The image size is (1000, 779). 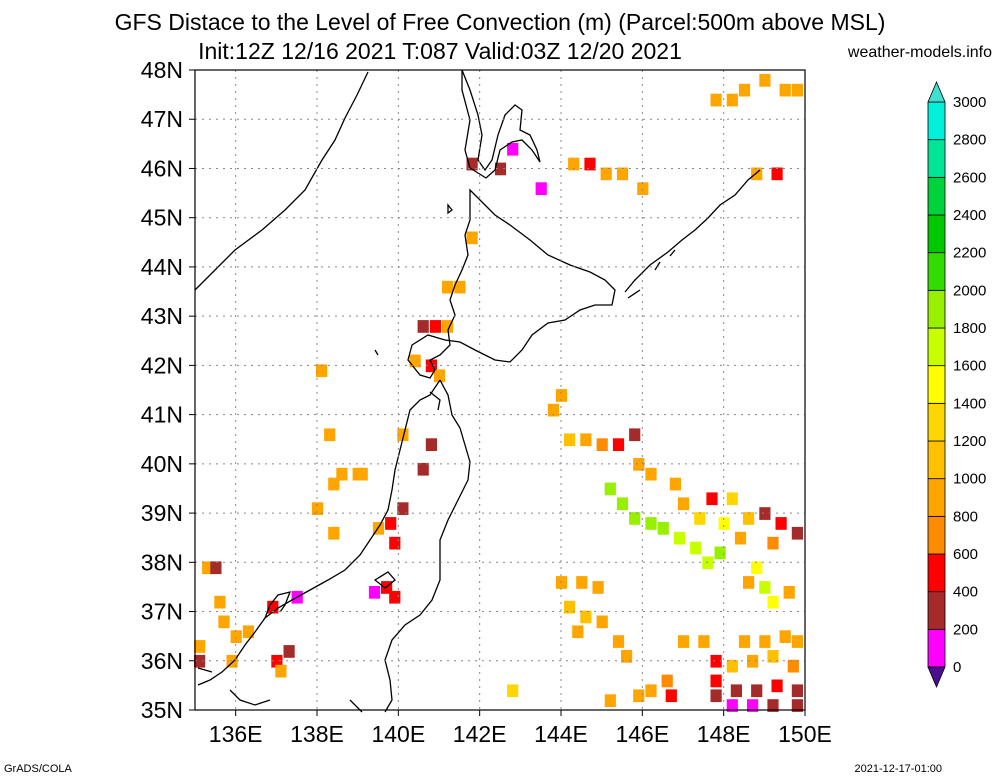 I want to click on lon-tick-label: 136E, so click(x=236, y=734).